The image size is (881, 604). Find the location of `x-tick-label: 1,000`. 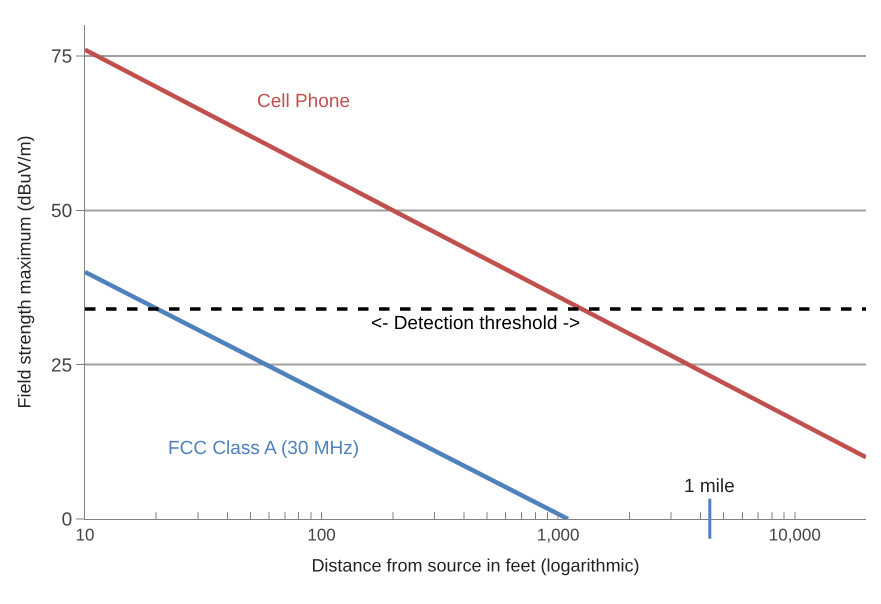

x-tick-label: 1,000 is located at coordinates (558, 534).